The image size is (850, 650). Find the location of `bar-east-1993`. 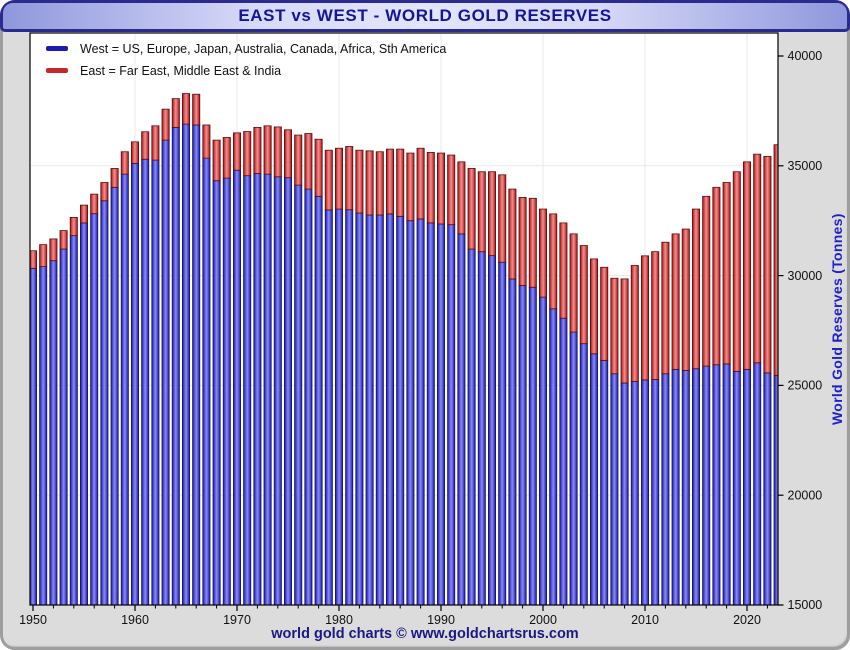

bar-east-1993 is located at coordinates (471, 209).